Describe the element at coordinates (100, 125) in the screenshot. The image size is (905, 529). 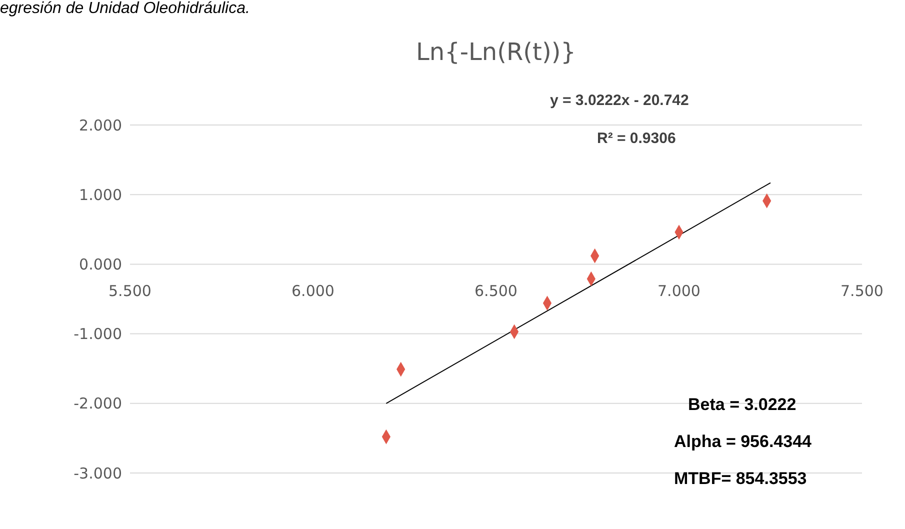
I see `y-tick-label: 2.000` at that location.